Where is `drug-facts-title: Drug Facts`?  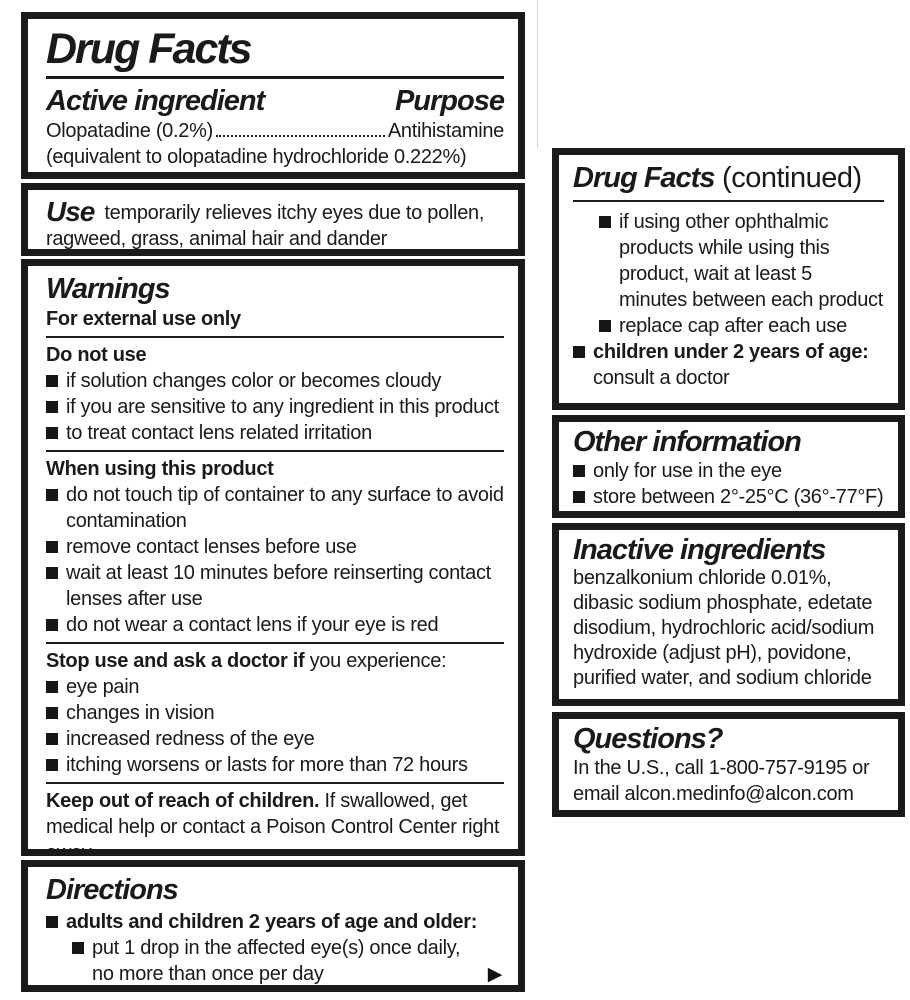 drug-facts-title: Drug Facts is located at coordinates (149, 49).